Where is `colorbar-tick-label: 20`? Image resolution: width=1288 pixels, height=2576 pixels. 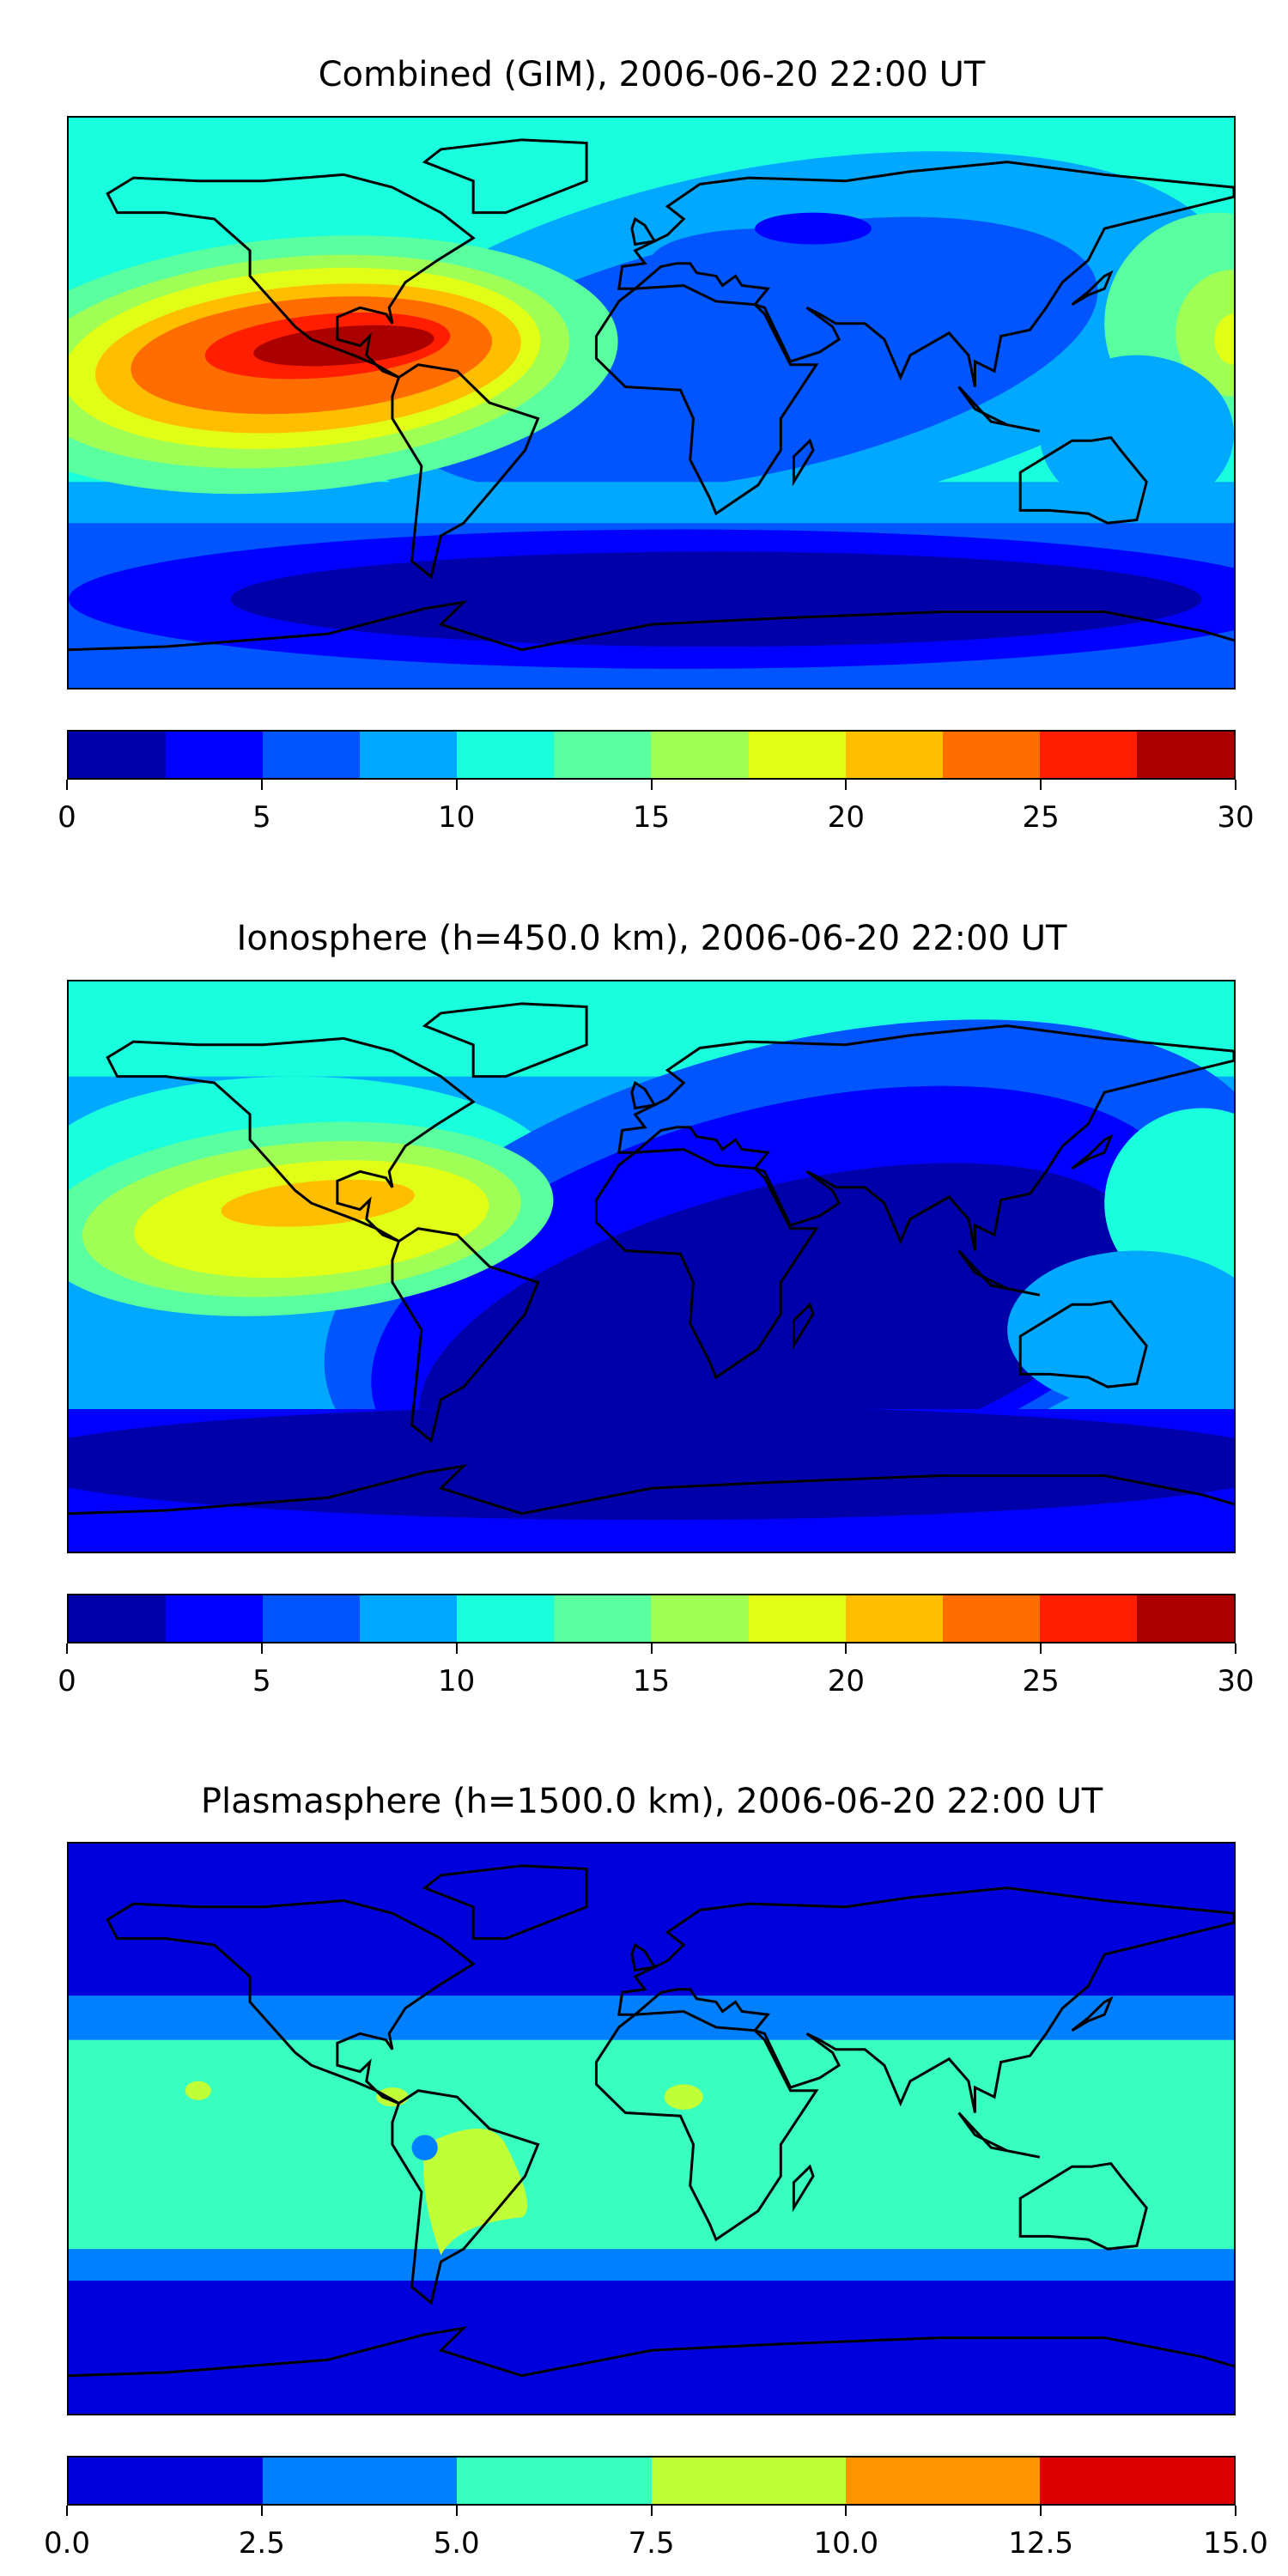 colorbar-tick-label: 20 is located at coordinates (846, 1681).